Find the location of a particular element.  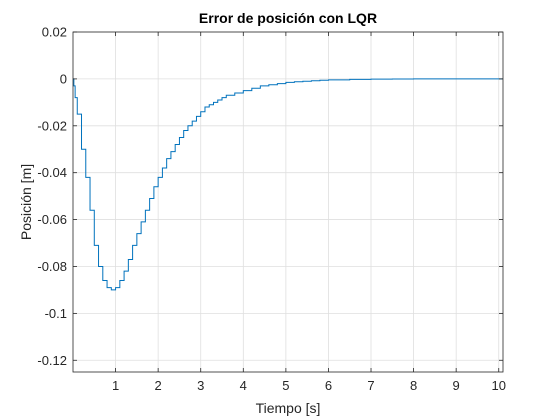

x-tick-label: 6 is located at coordinates (328, 385).